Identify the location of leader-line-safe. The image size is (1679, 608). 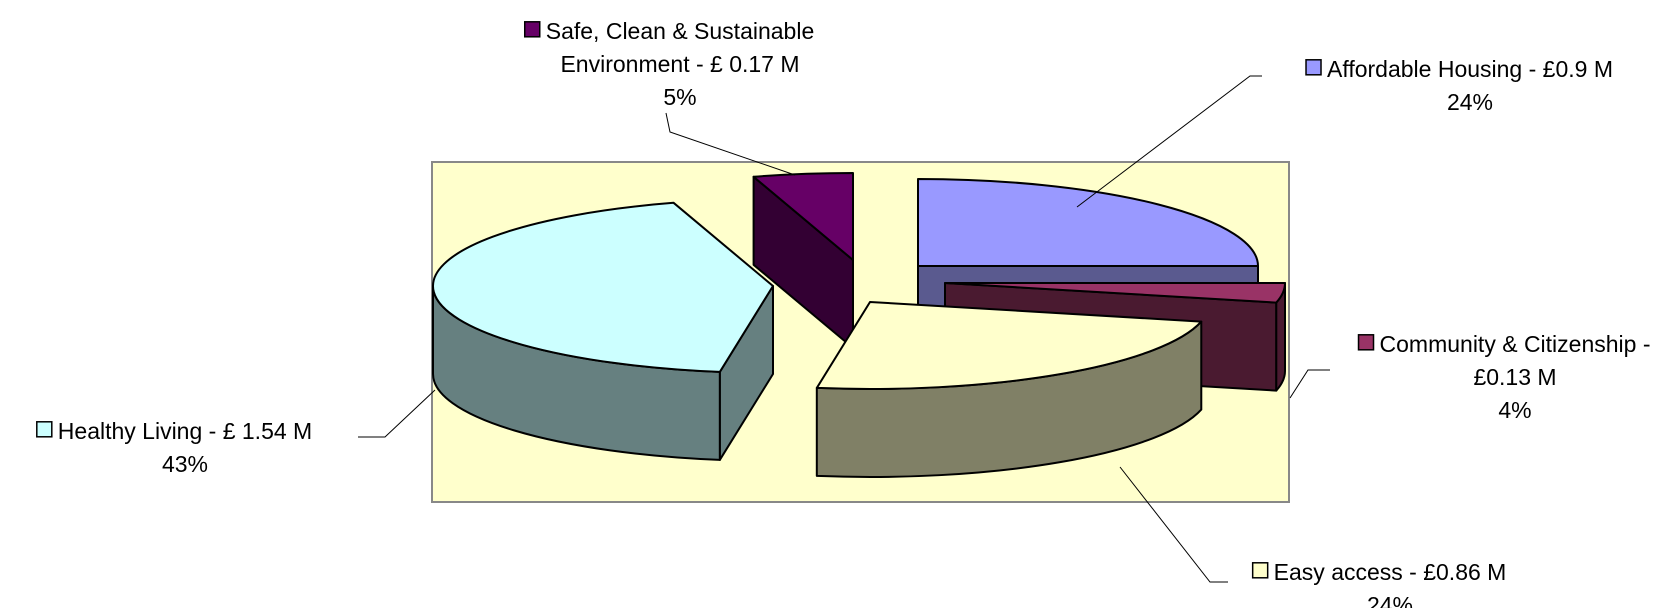
(730, 144).